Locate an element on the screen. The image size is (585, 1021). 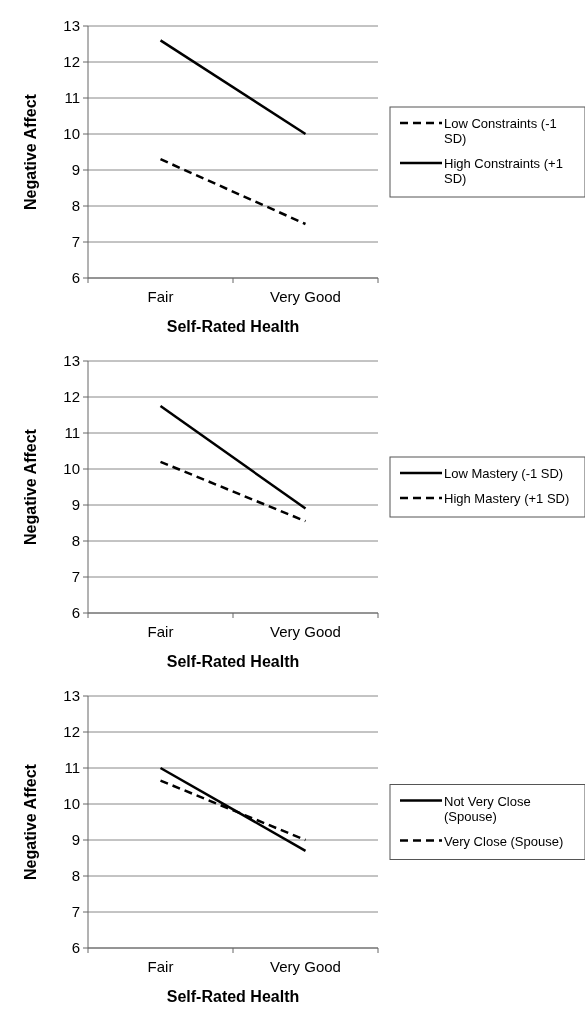
legend-label: High Mastery (+1 SD) is located at coordinates (507, 498).